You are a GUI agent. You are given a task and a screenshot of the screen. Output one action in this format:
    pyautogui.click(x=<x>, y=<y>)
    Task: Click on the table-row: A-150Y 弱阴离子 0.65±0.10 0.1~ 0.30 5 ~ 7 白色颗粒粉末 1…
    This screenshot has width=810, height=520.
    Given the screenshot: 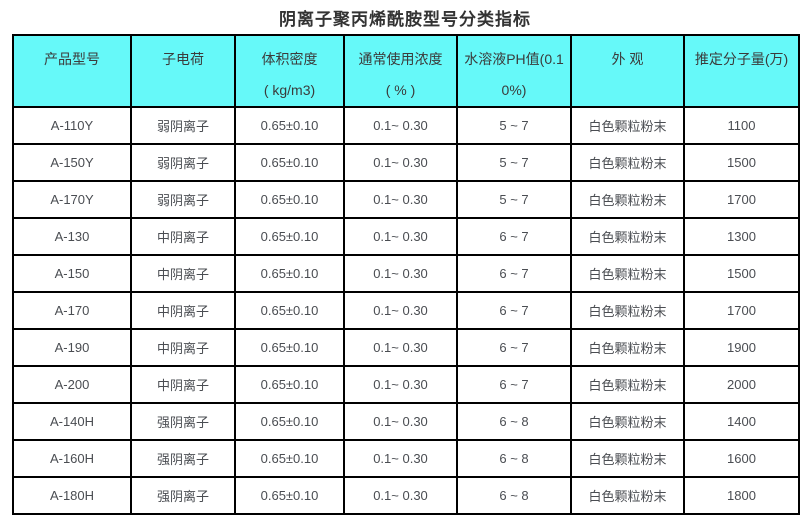 What is the action you would take?
    pyautogui.click(x=406, y=162)
    